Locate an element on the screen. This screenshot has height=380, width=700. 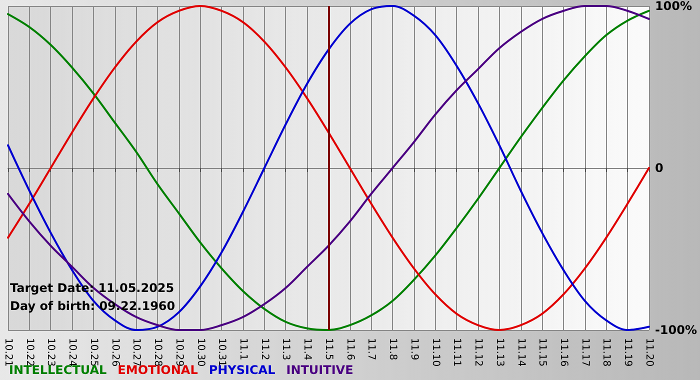
x-tick-label: 11.4 is located at coordinates (307, 349).